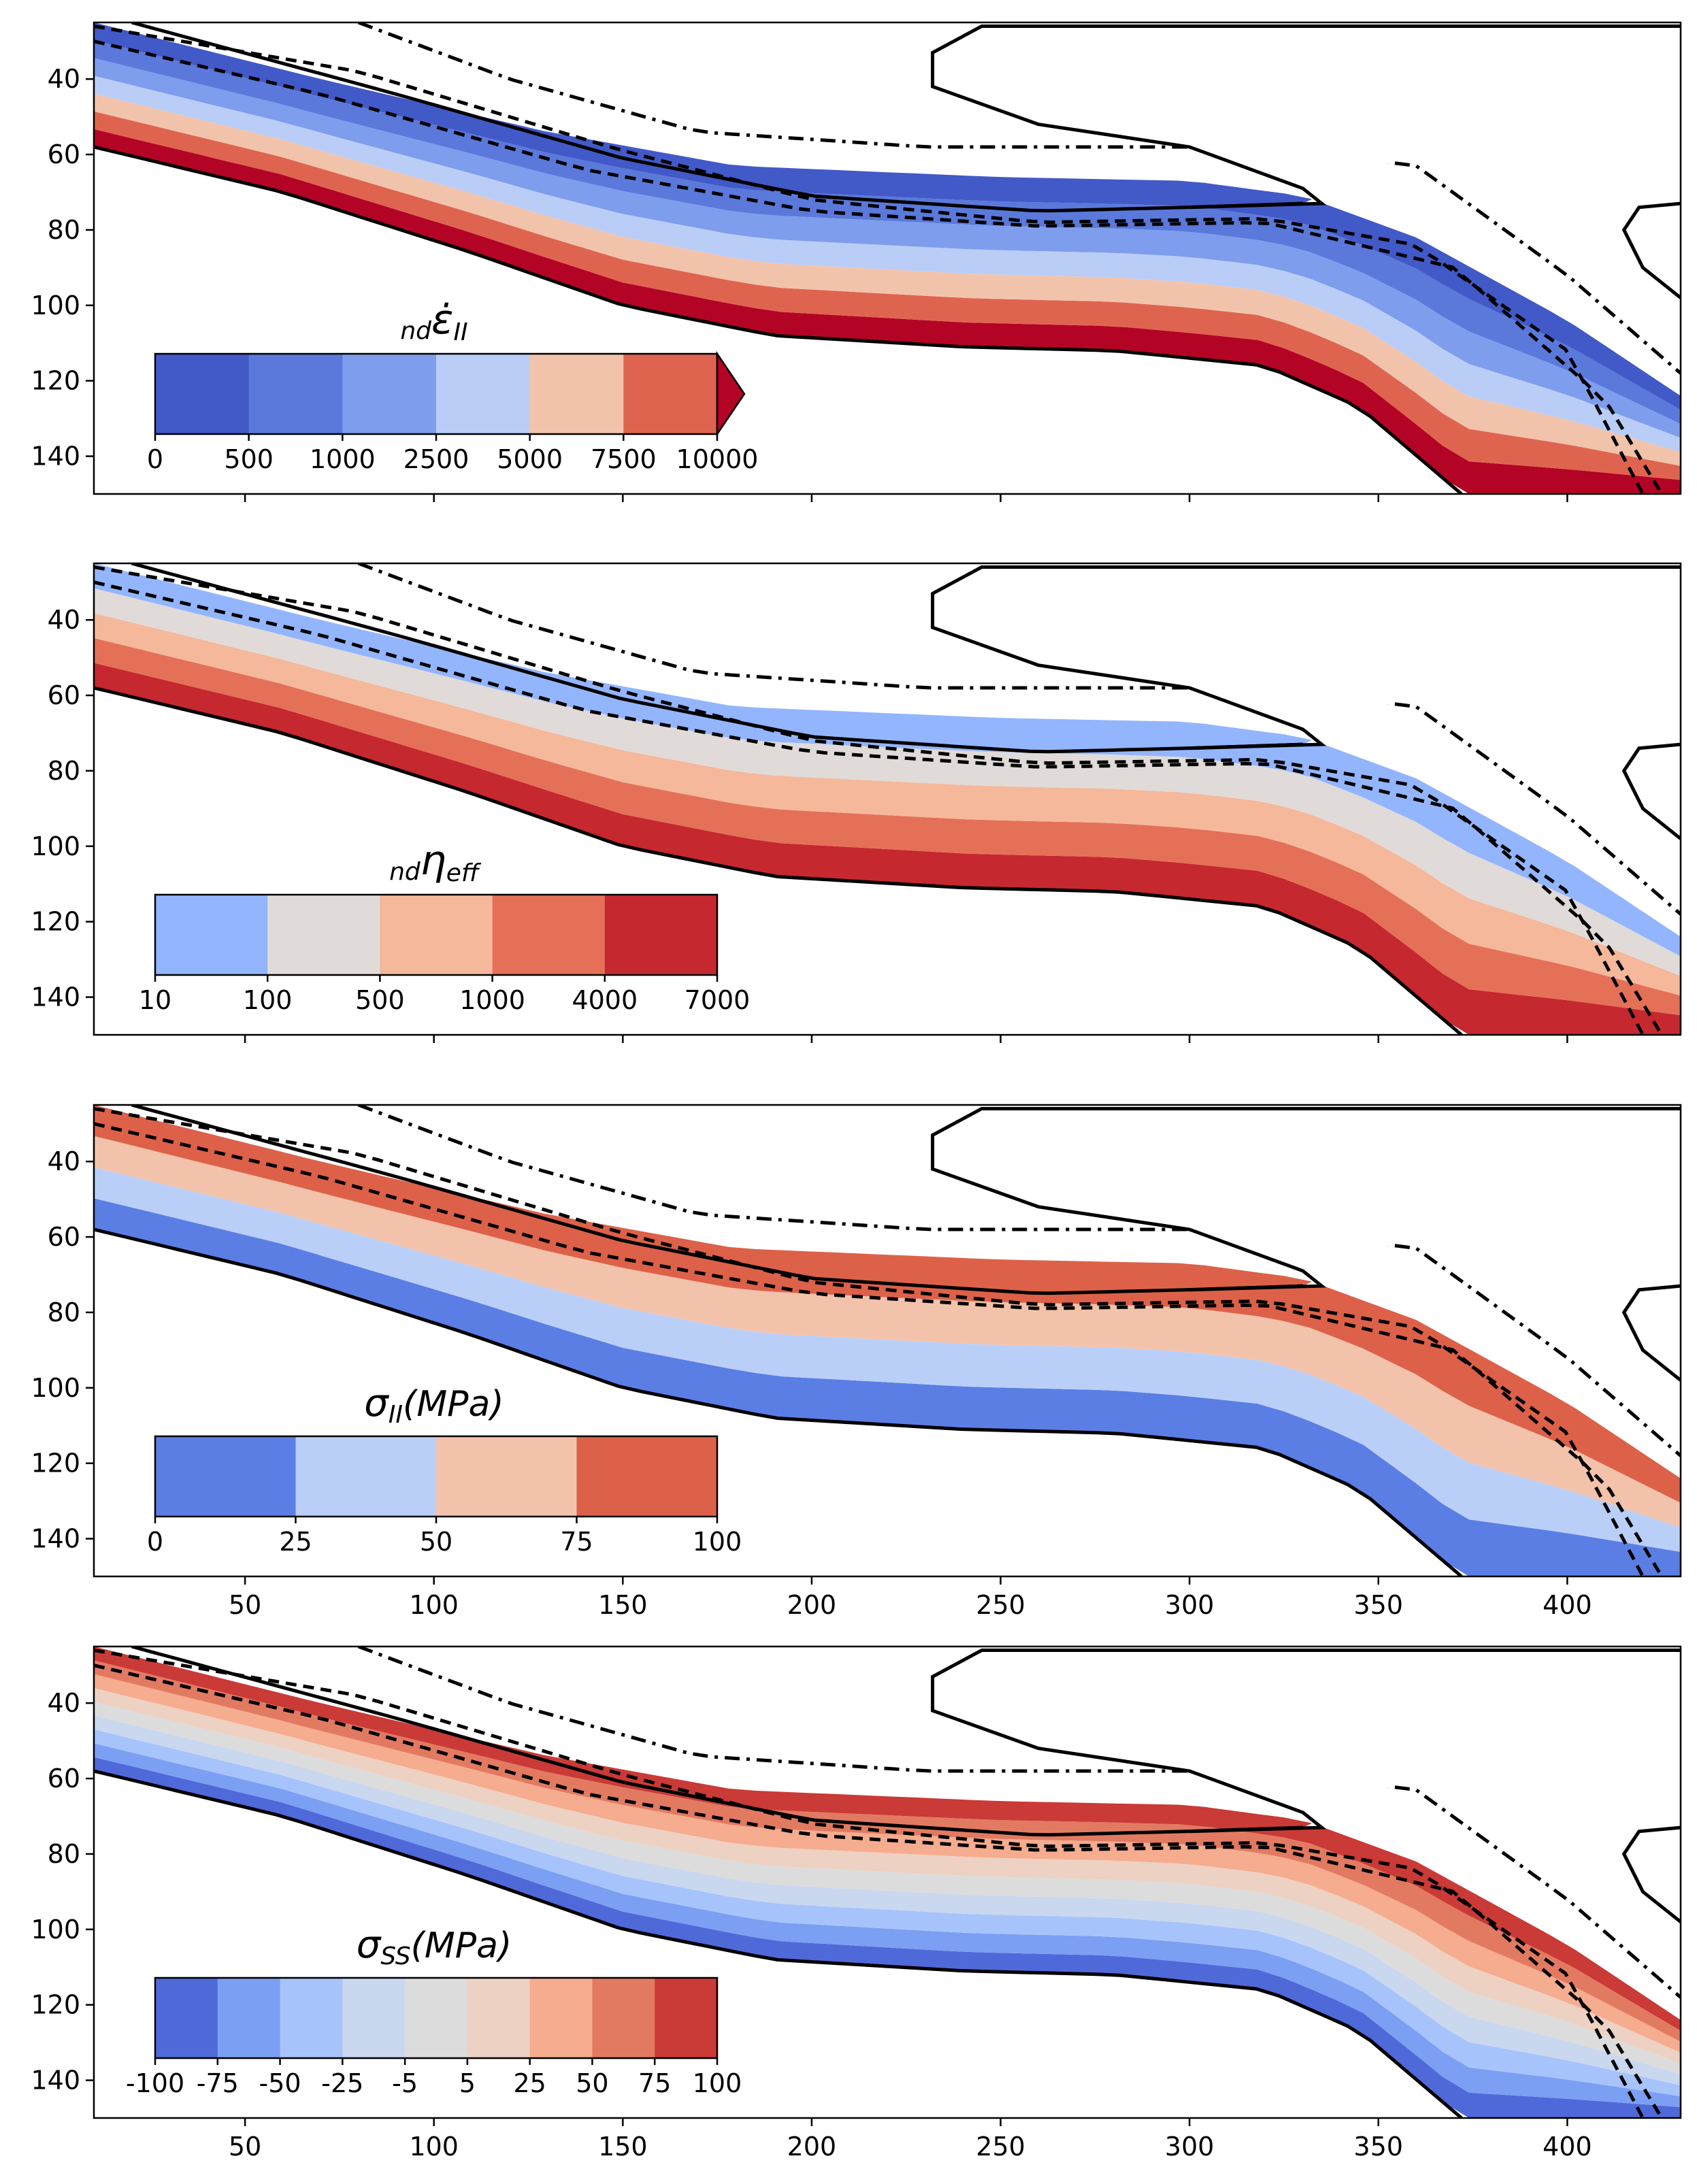 The image size is (1699, 2184). What do you see at coordinates (624, 459) in the screenshot?
I see `colorbar-tick-label: 7500` at bounding box center [624, 459].